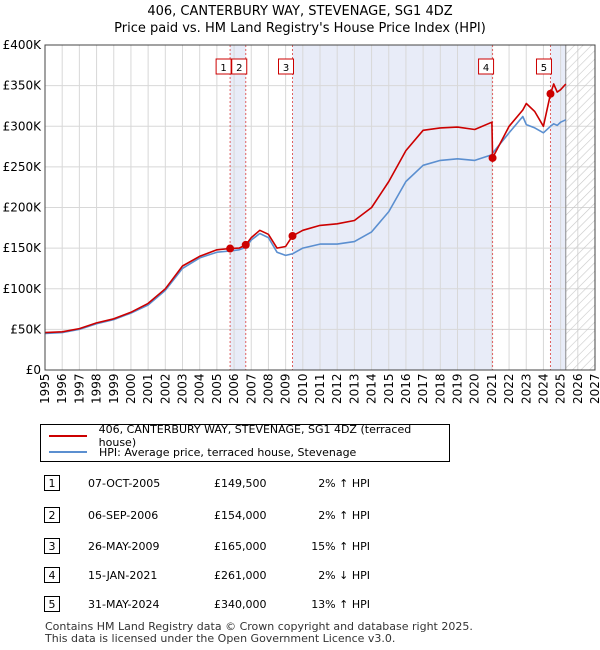 This screenshot has height=650, width=600. I want to click on transaction-number: 4, so click(52, 575).